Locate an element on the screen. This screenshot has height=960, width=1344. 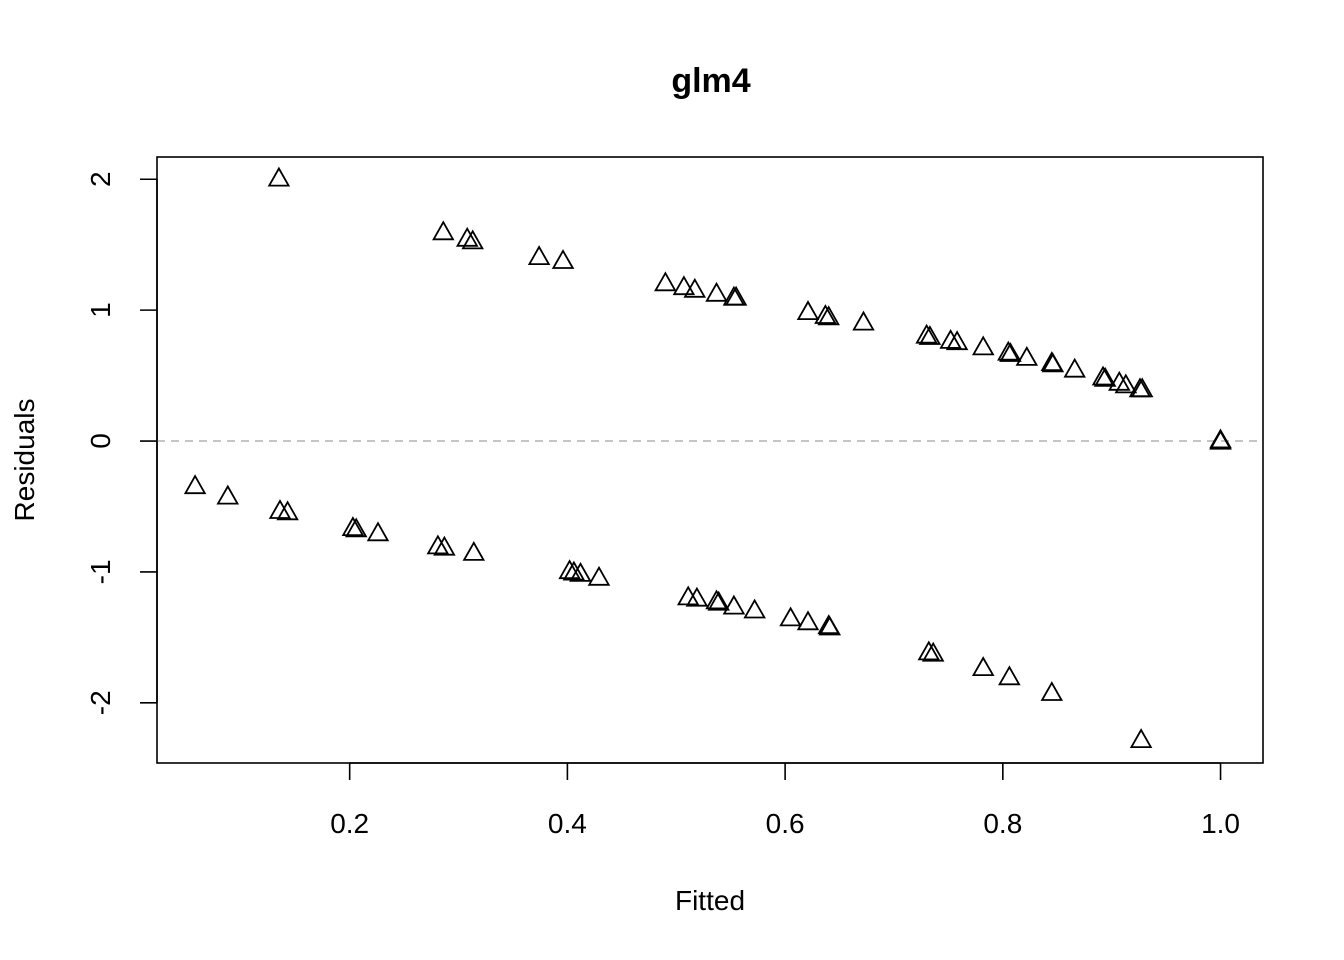
y-tick-label: -1 is located at coordinates (100, 571).